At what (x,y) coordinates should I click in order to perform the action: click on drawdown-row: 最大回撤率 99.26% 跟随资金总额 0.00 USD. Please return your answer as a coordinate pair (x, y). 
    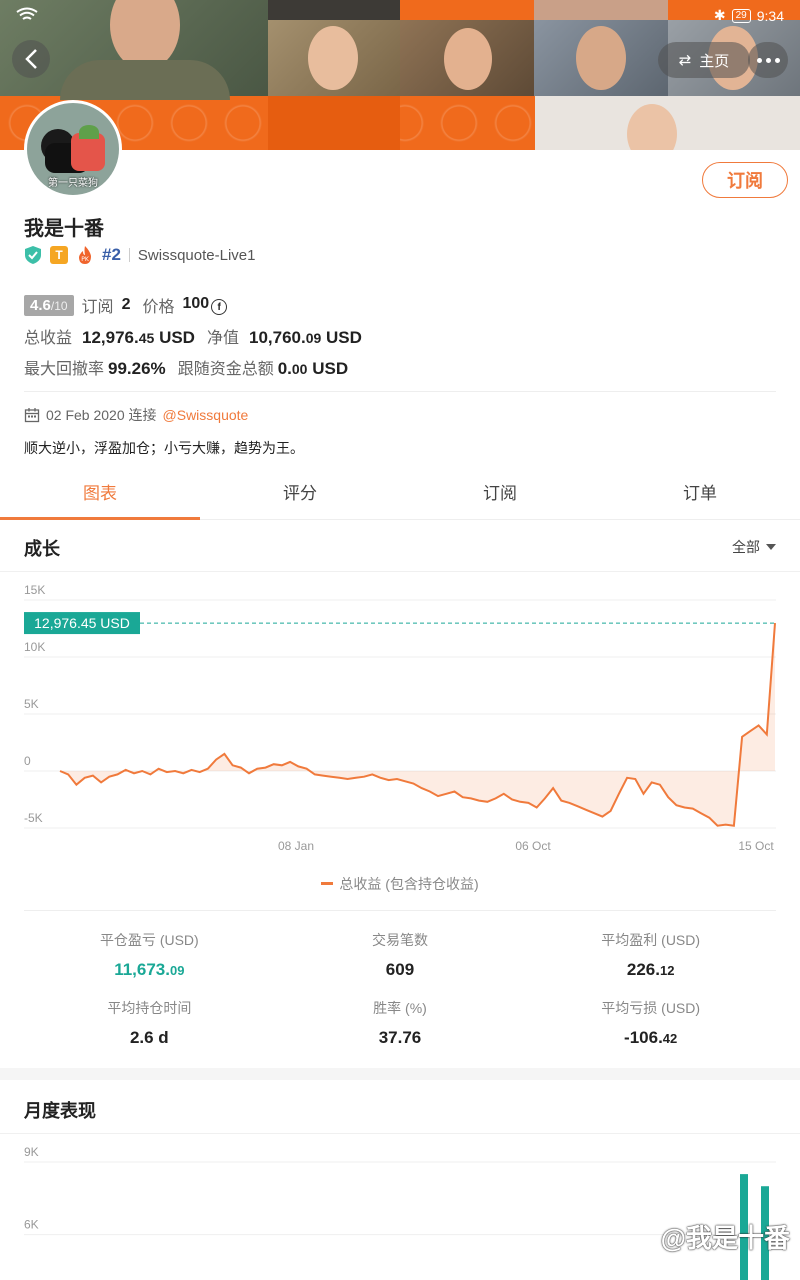
    Looking at the image, I should click on (186, 367).